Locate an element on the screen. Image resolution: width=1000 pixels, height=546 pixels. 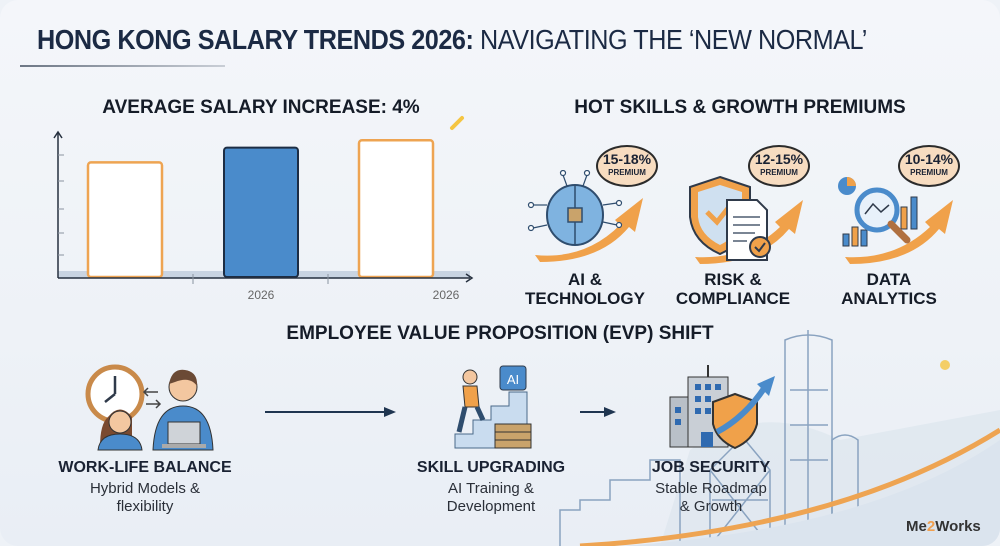
logo-part: 2 is located at coordinates (931, 526).